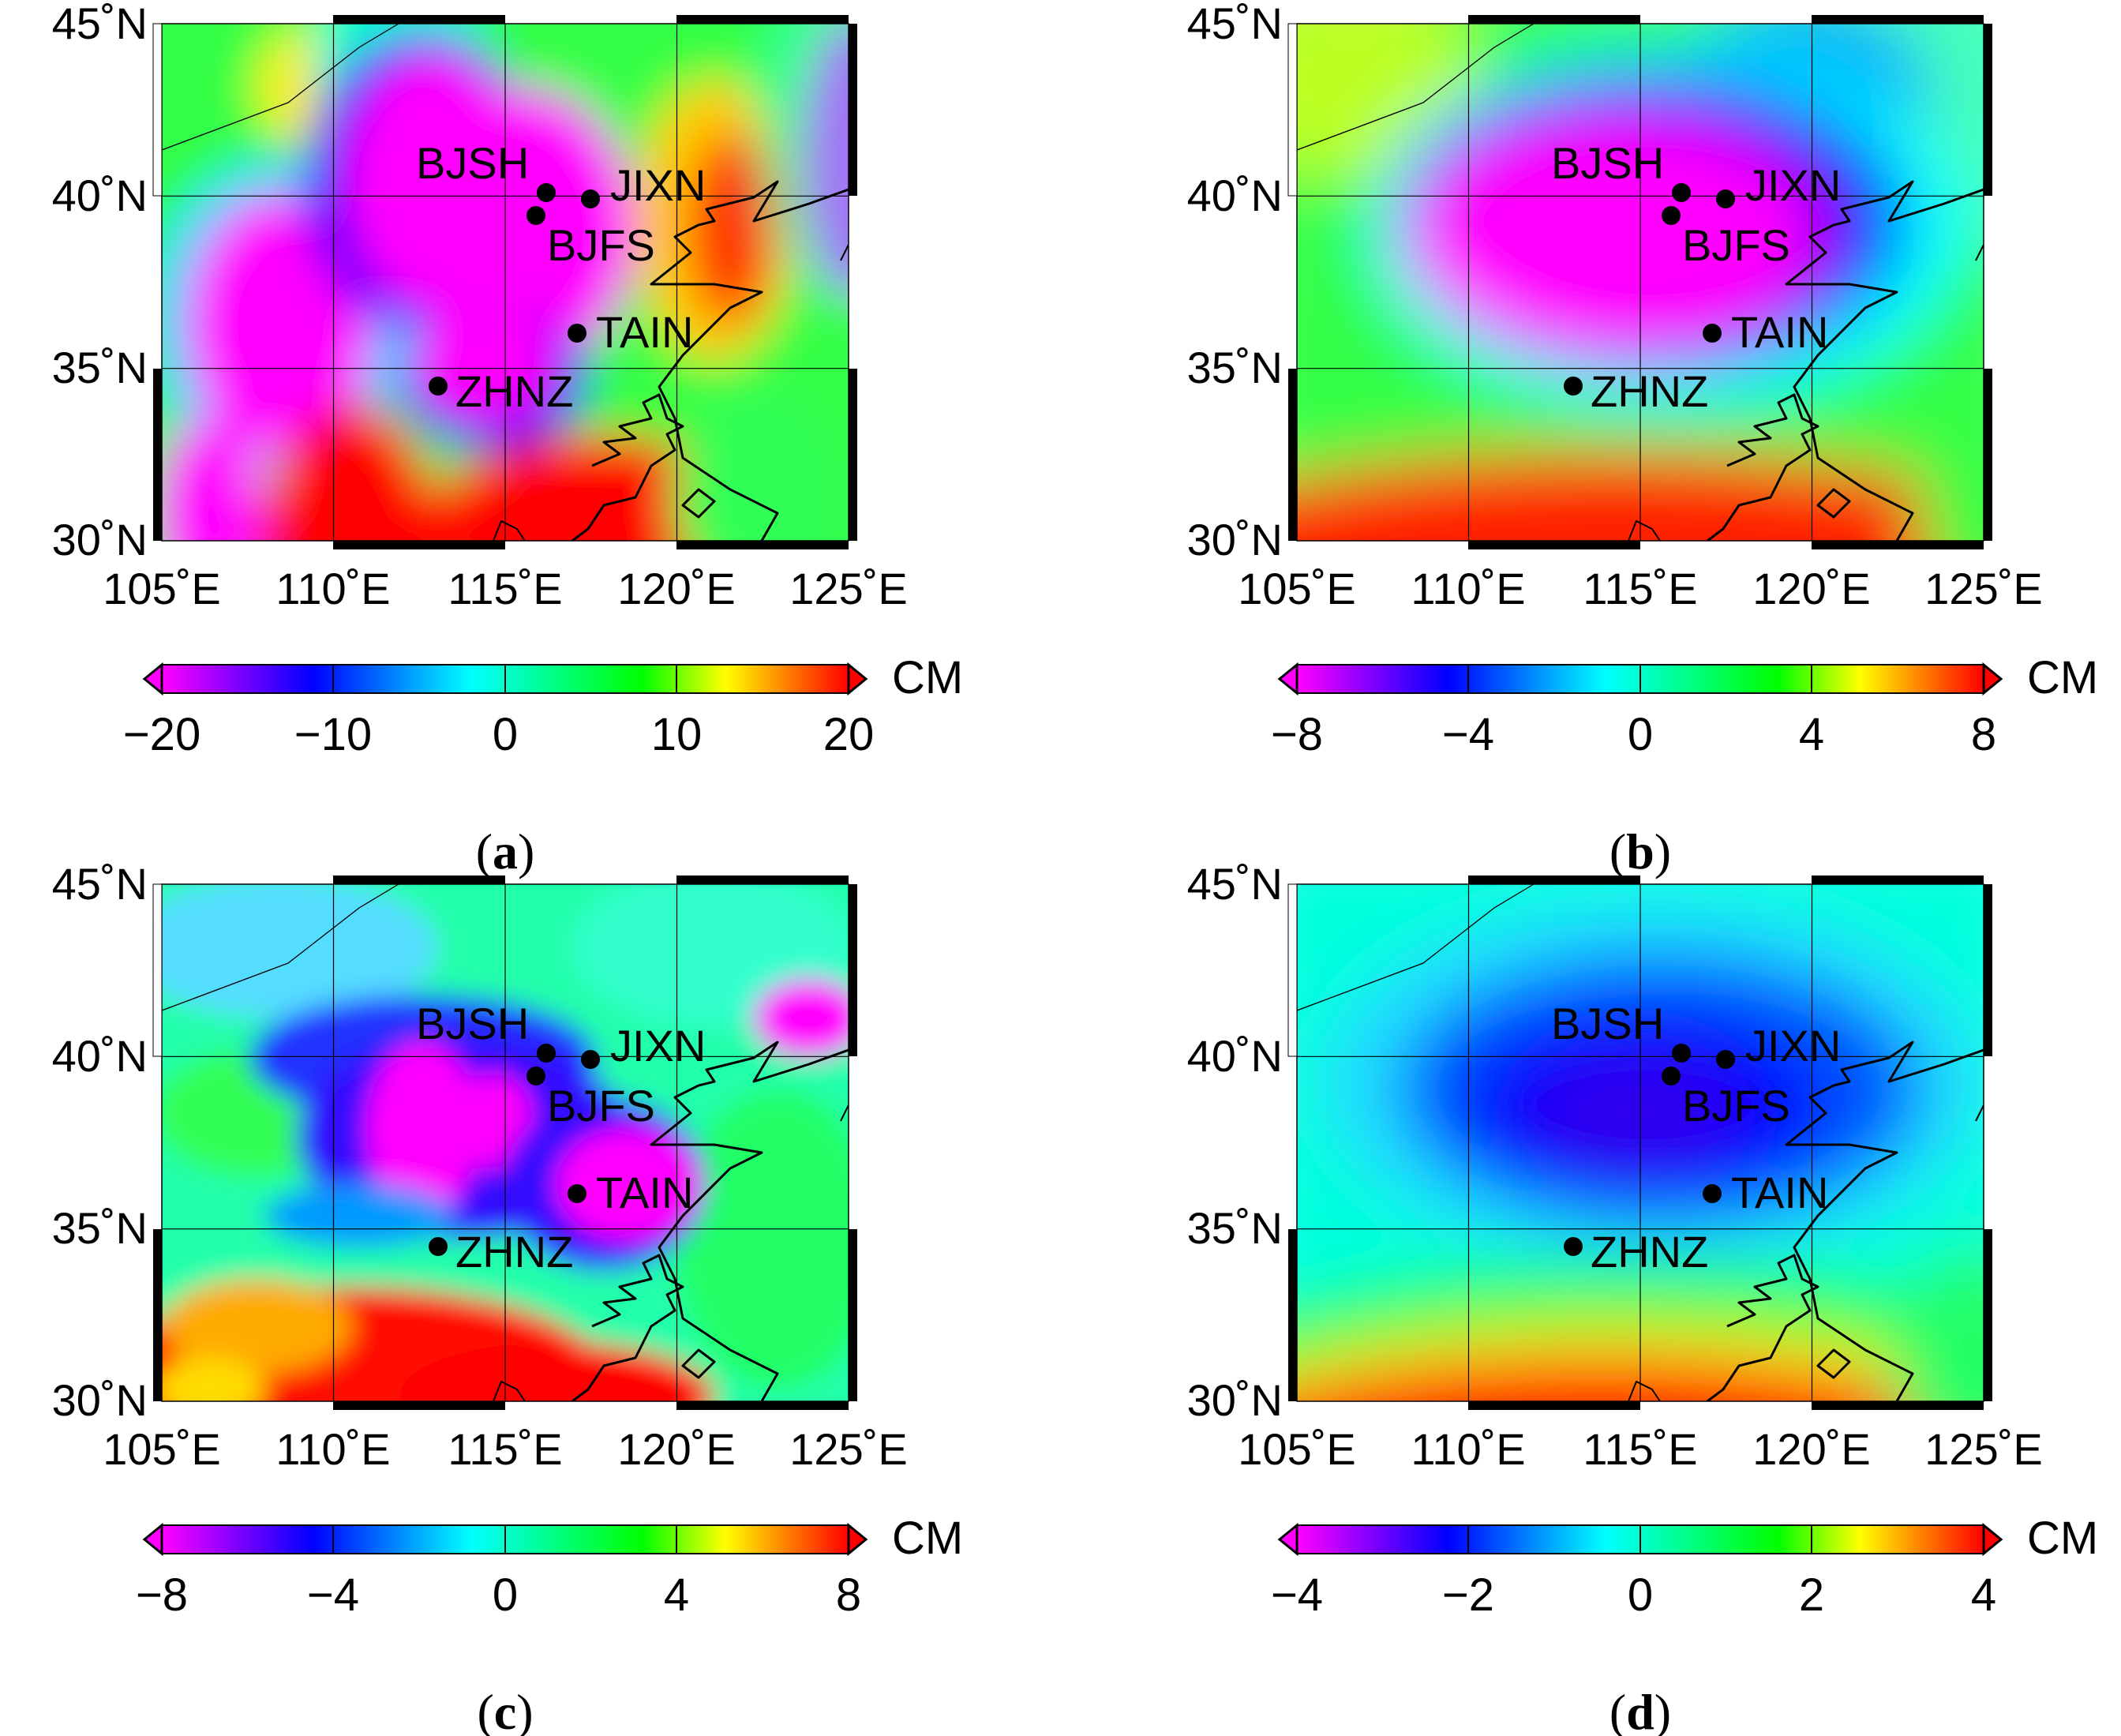  I want to click on lat-tick-35-a: 35˚N, so click(100, 367).